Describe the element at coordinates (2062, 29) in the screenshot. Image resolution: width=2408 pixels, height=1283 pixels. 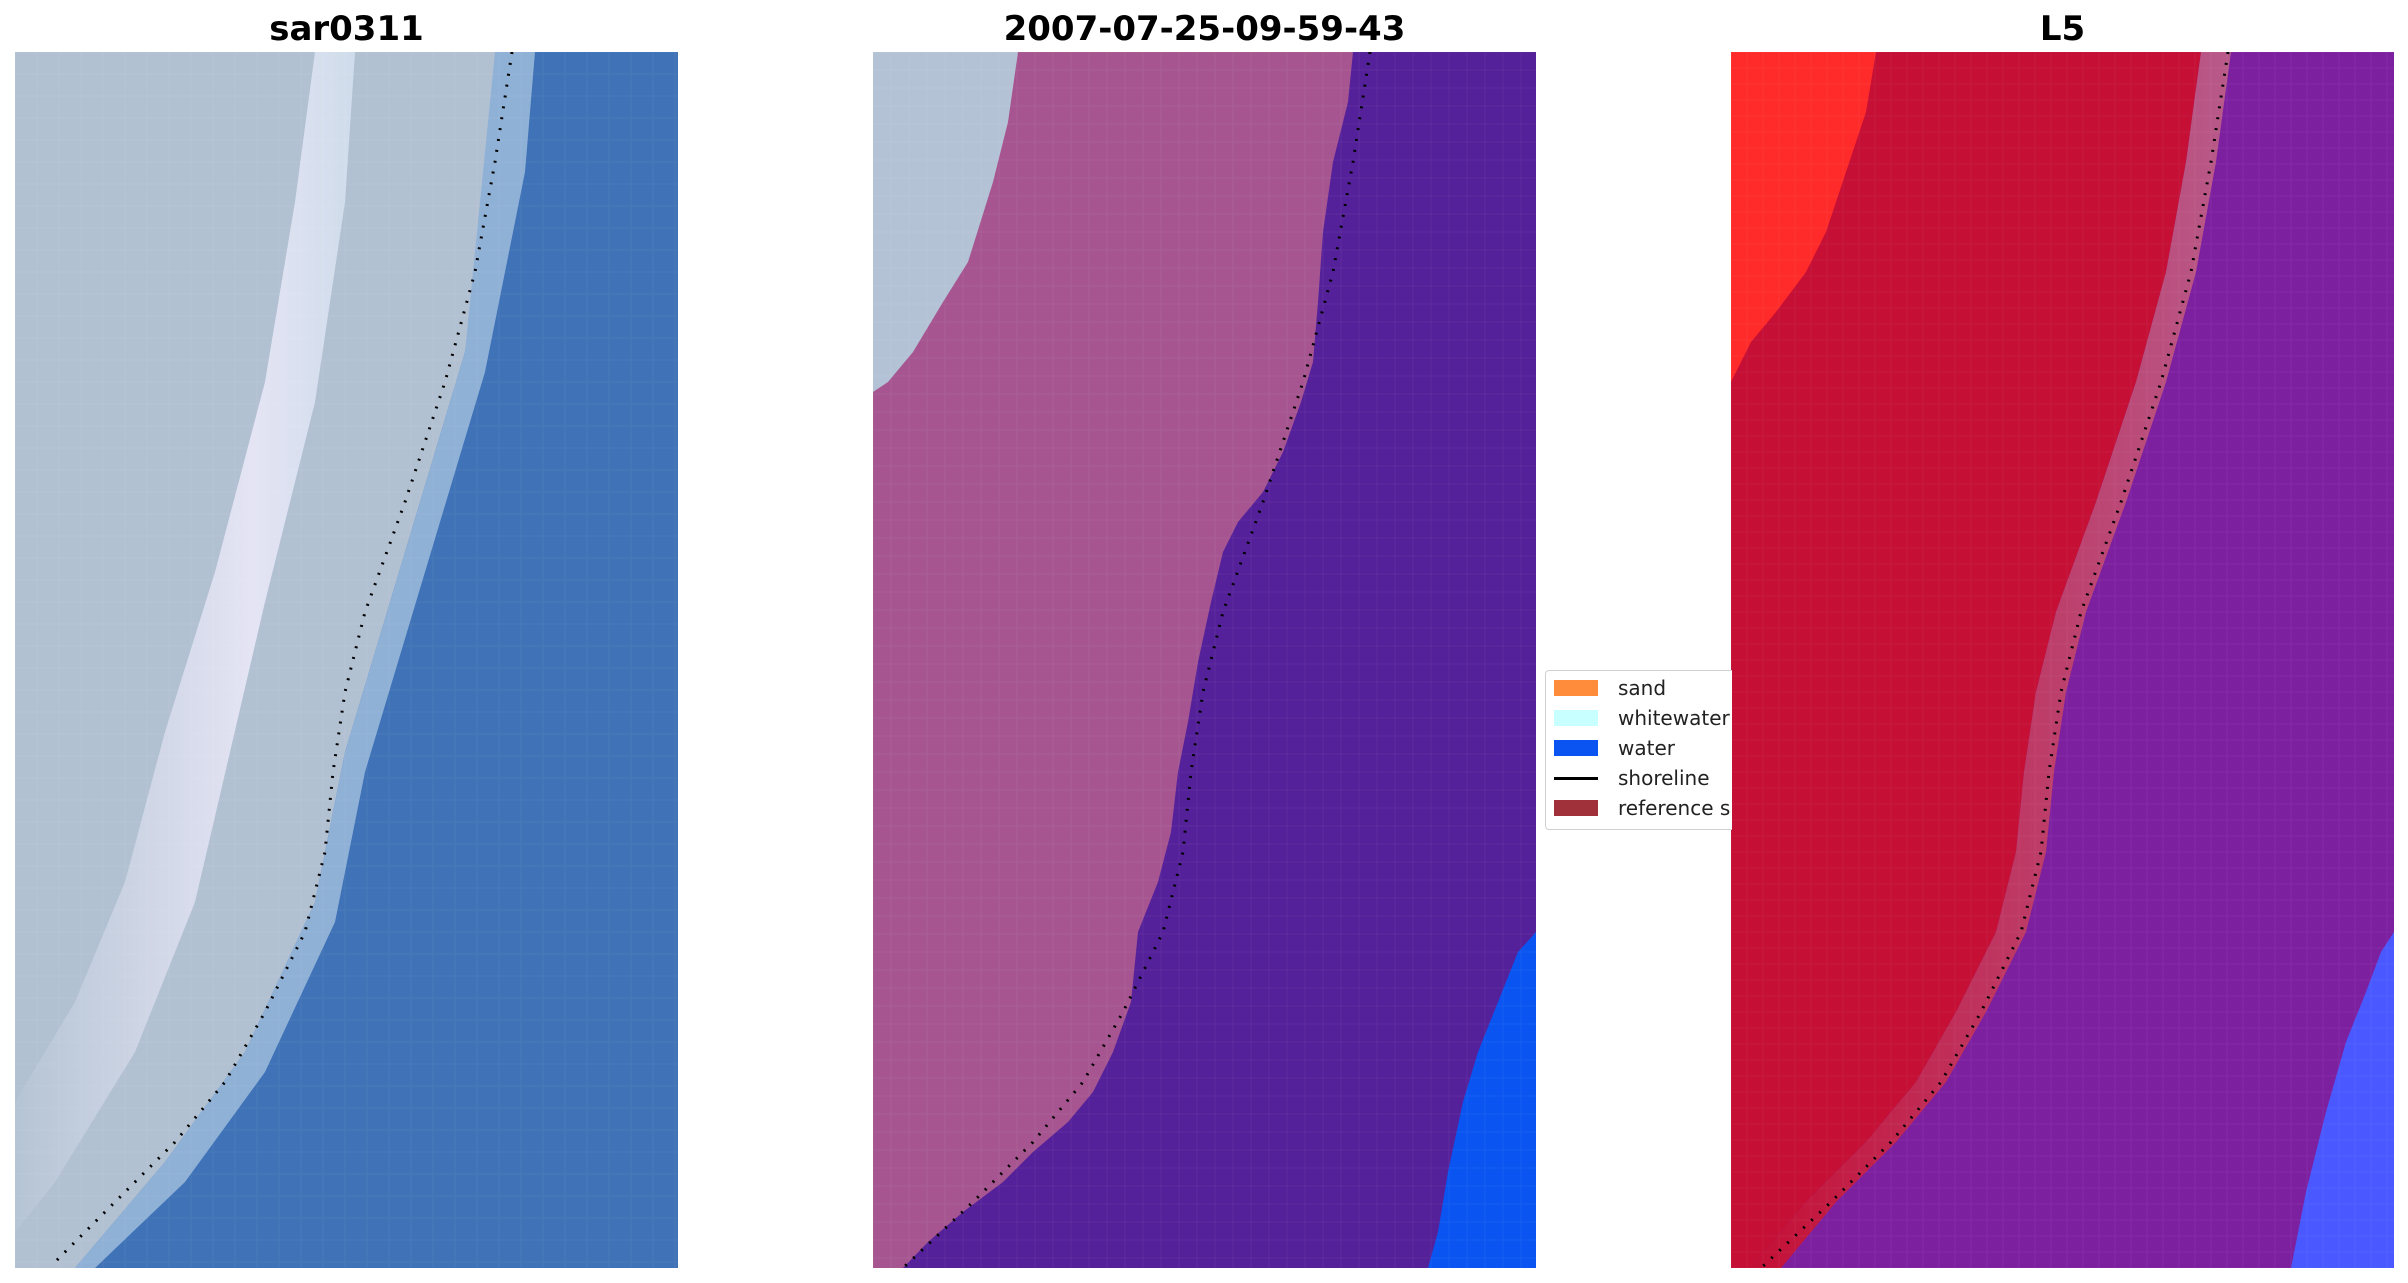
I see `panel-title-mndwi: L5` at that location.